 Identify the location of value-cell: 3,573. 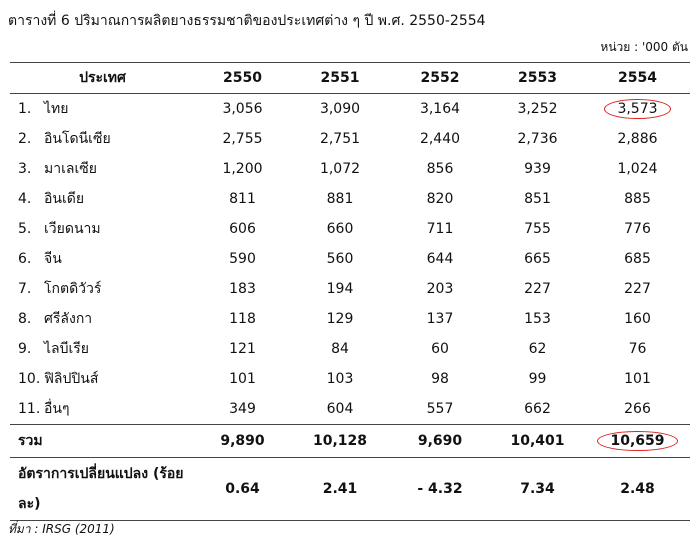
(637, 109).